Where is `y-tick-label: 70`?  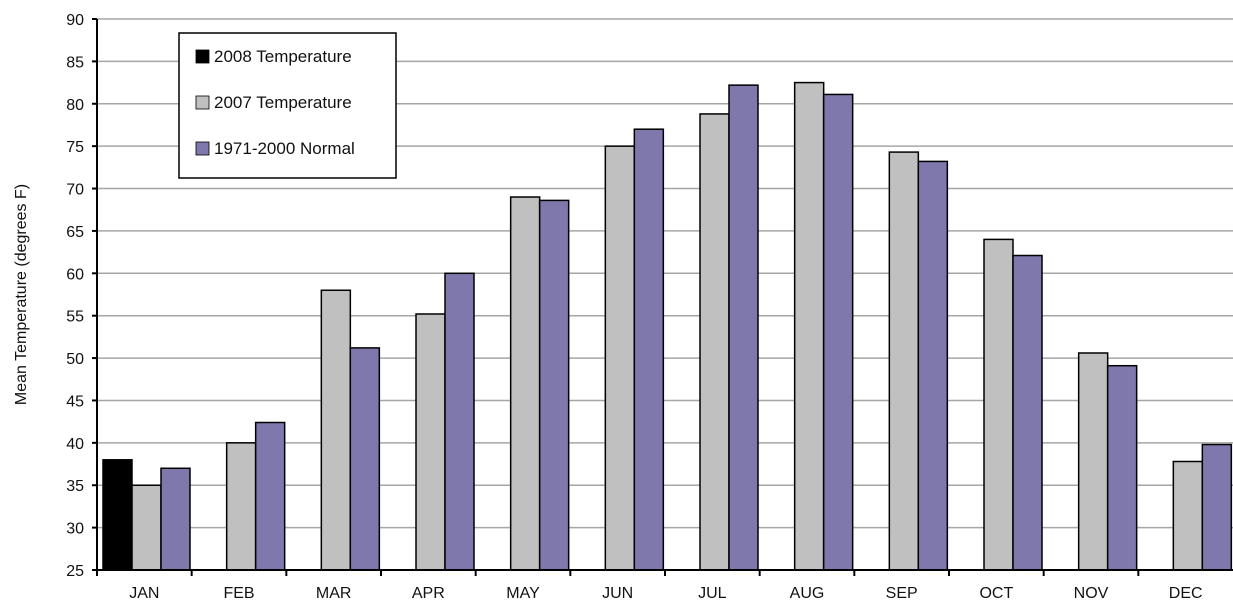 y-tick-label: 70 is located at coordinates (75, 190).